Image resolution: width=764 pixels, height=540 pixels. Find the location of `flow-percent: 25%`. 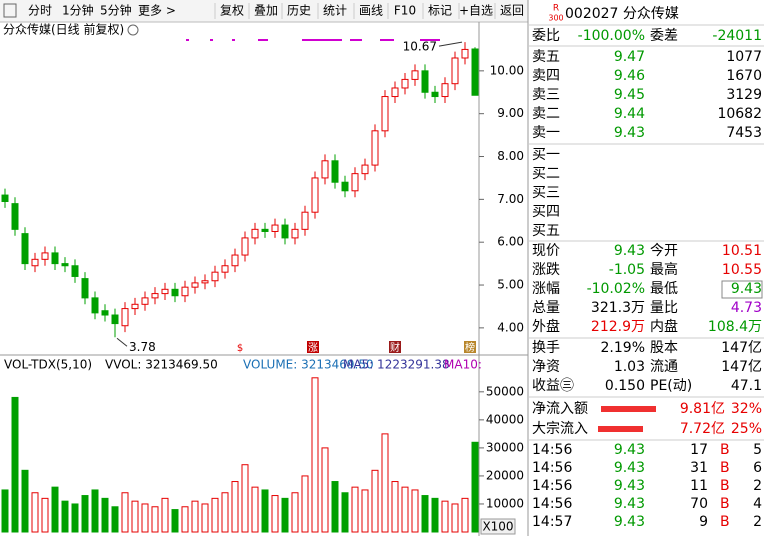

flow-percent: 25% is located at coordinates (746, 429).